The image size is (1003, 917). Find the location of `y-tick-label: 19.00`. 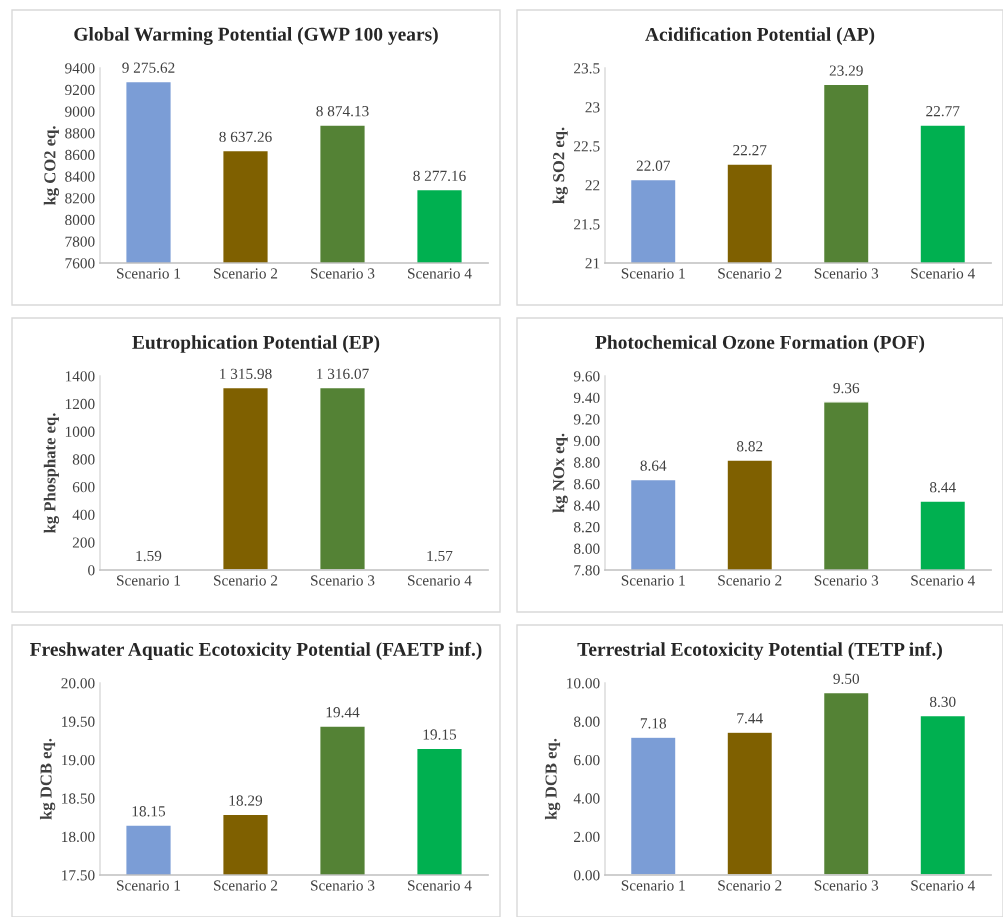

y-tick-label: 19.00 is located at coordinates (78, 760).